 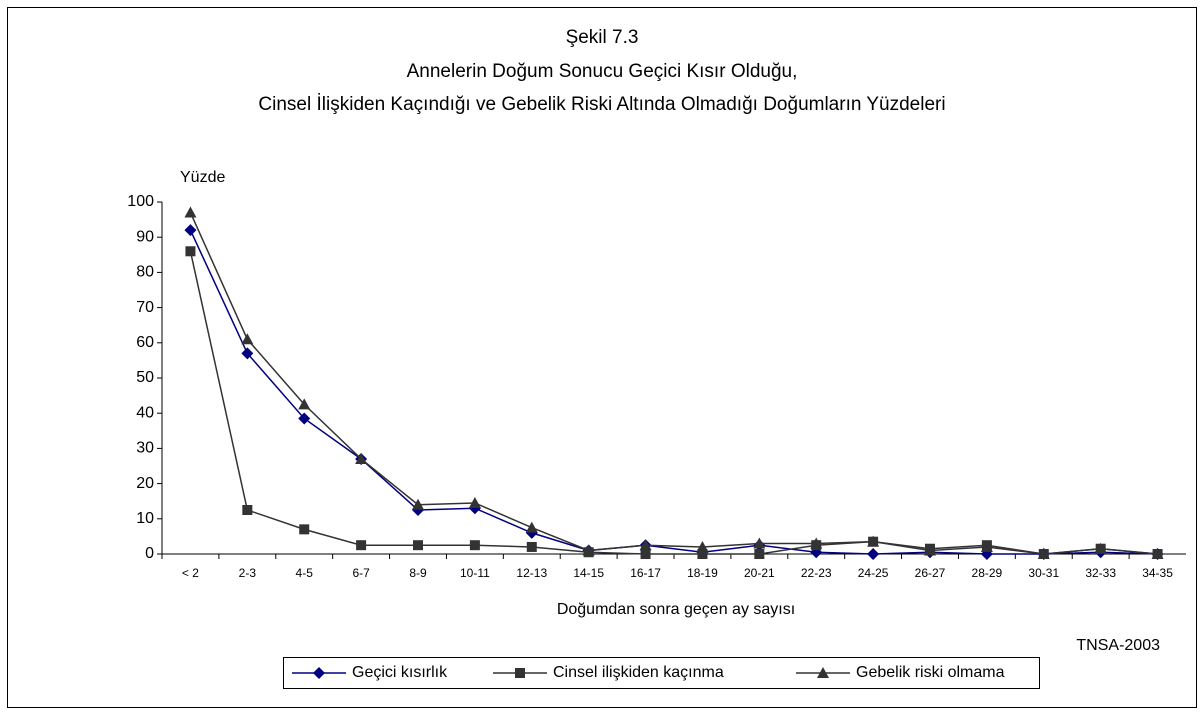 What do you see at coordinates (588, 573) in the screenshot?
I see `x-tick-label: 14-15` at bounding box center [588, 573].